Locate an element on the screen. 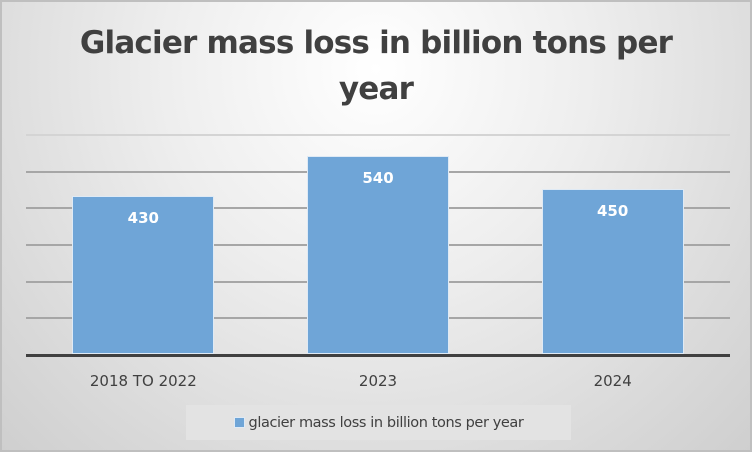 The width and height of the screenshot is (752, 452). data-label: 430 is located at coordinates (143, 218).